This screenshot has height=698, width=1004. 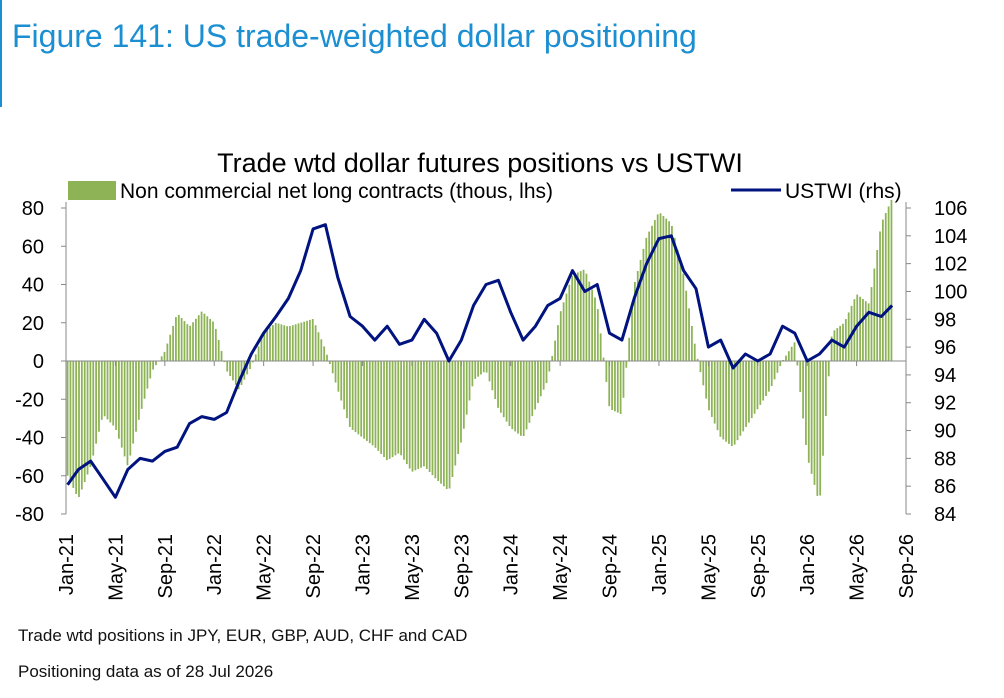 I want to click on x-tick-label-8: Sep-23, so click(x=462, y=566).